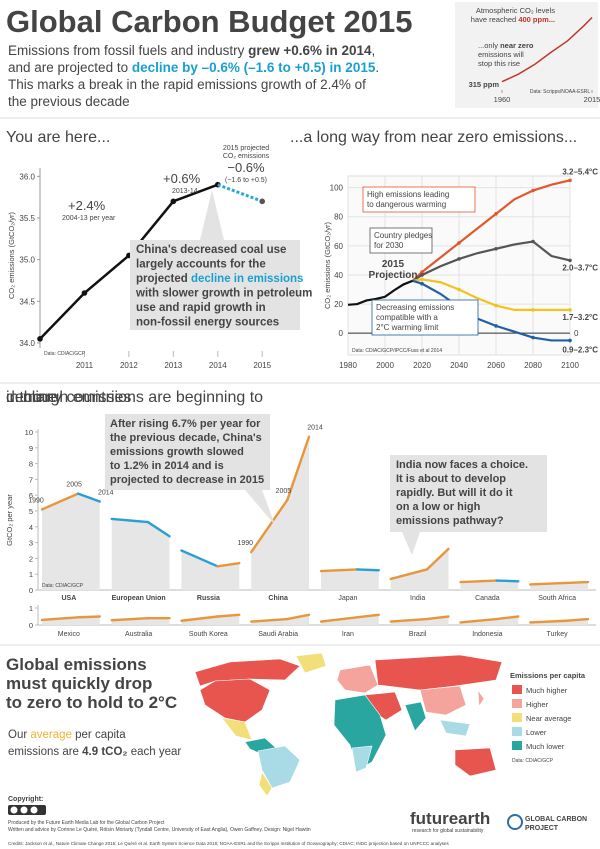 The width and height of the screenshot is (600, 849). Describe the element at coordinates (27, 301) in the screenshot. I see `y-tick-label: 34.5` at that location.